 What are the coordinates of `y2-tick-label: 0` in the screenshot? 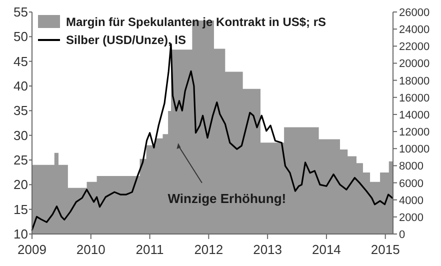 It's located at (402, 235).